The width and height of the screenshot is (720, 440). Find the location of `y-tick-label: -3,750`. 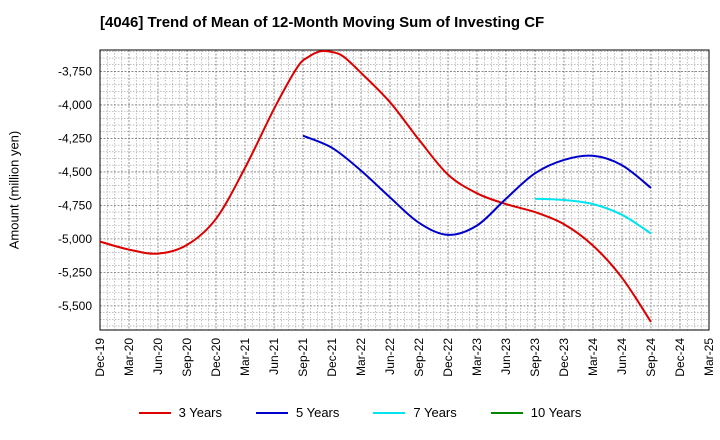

y-tick-label: -3,750 is located at coordinates (75, 71).